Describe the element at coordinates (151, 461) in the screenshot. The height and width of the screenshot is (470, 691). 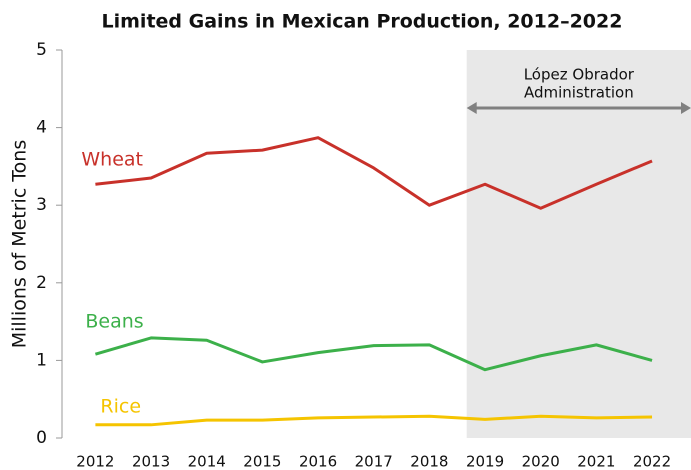
I see `x-tick-label: 2013` at that location.